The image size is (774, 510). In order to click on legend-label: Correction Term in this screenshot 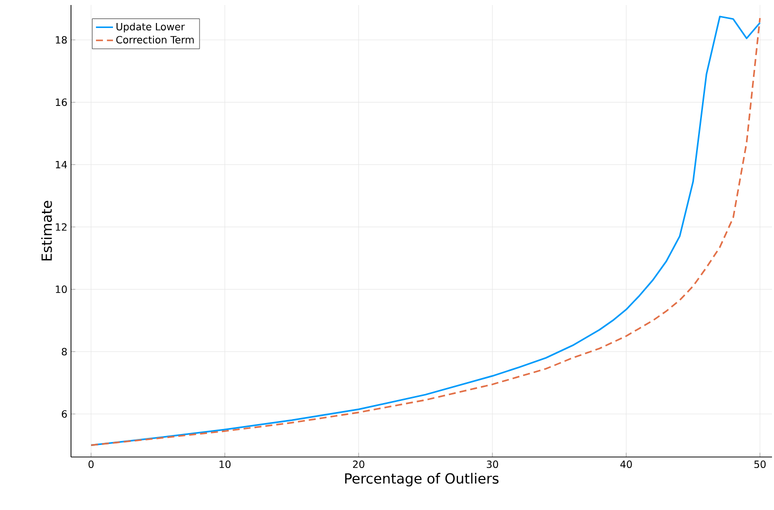, I will do `click(155, 40)`.